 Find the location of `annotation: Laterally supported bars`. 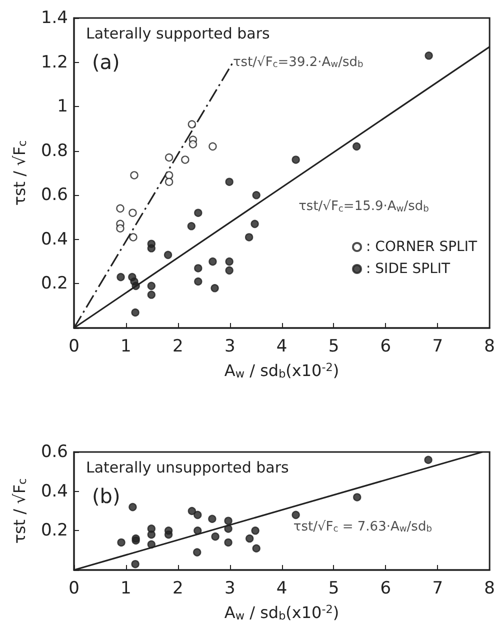

annotation: Laterally supported bars is located at coordinates (178, 33).